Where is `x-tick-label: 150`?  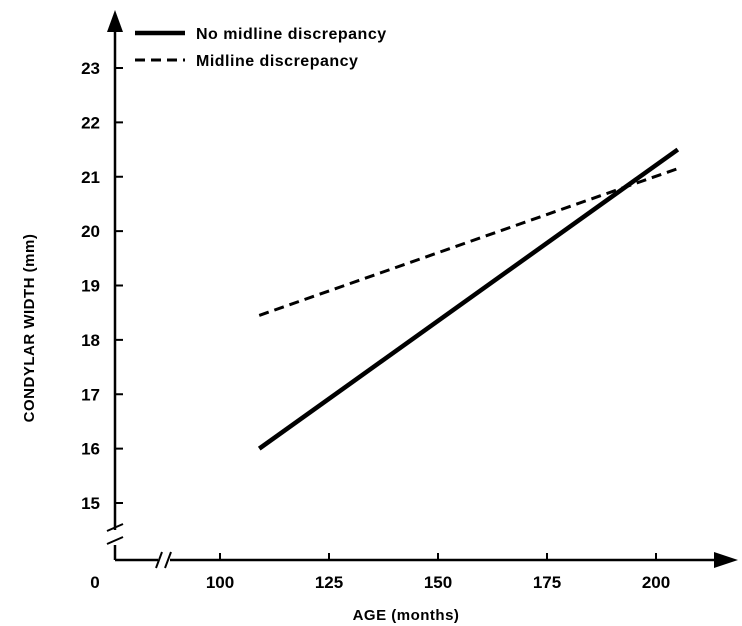
x-tick-label: 150 is located at coordinates (438, 582).